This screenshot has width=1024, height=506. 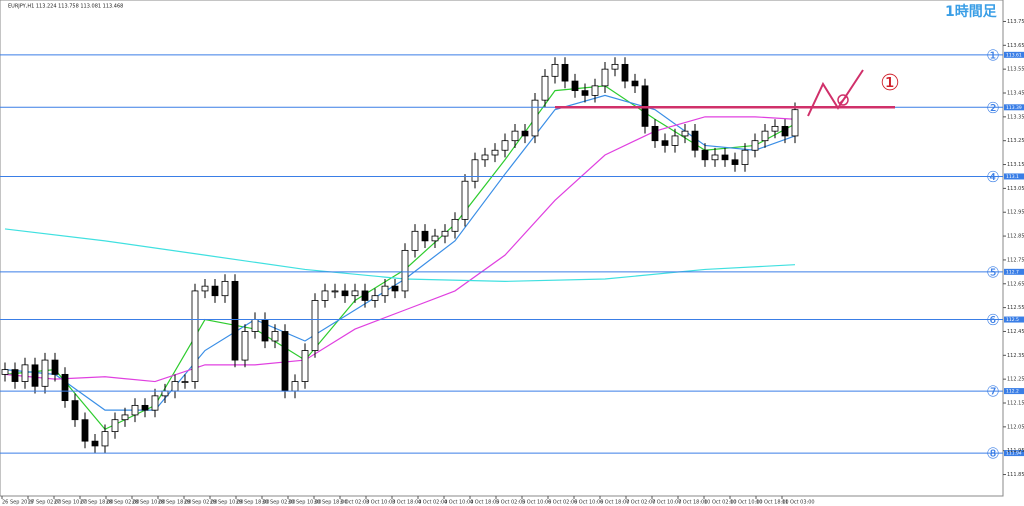 I want to click on level-label: ⑧, so click(x=992, y=454).